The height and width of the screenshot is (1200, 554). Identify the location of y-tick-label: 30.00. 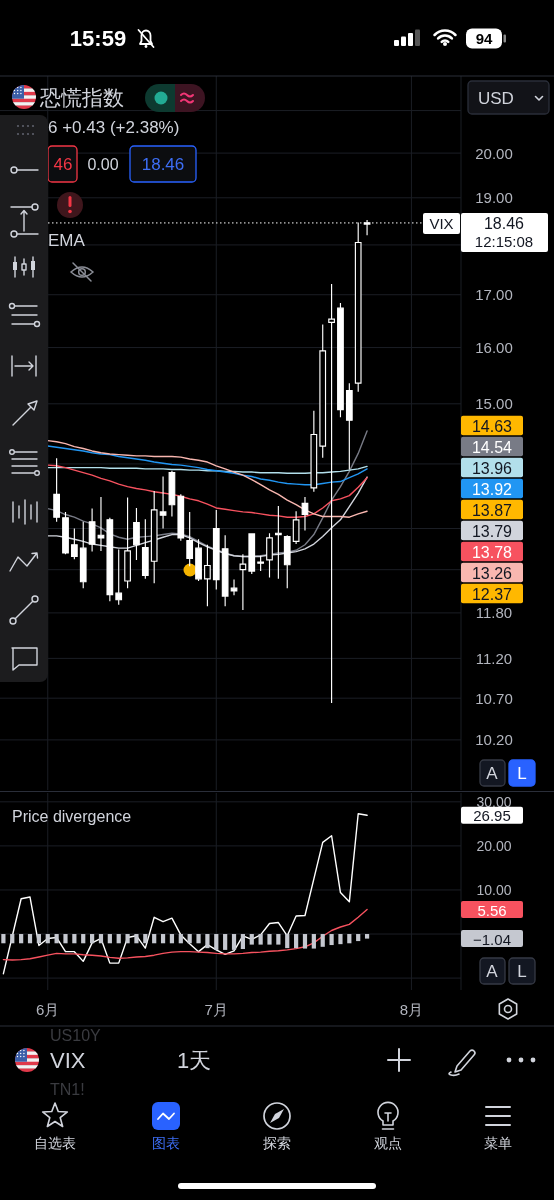
(494, 801).